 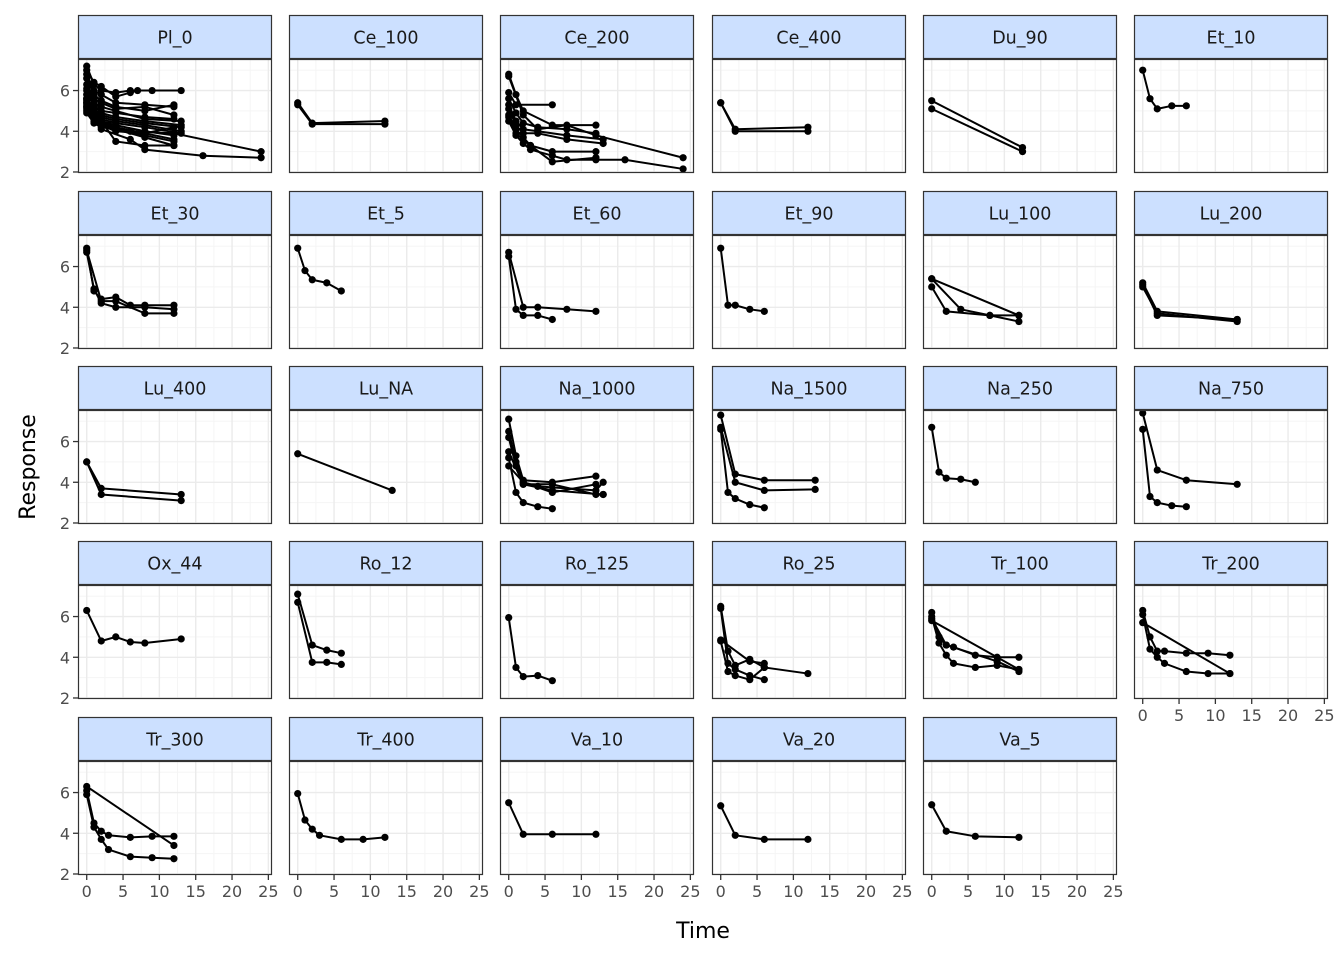 I want to click on facet-strip-label: Ox_44, so click(x=174, y=565).